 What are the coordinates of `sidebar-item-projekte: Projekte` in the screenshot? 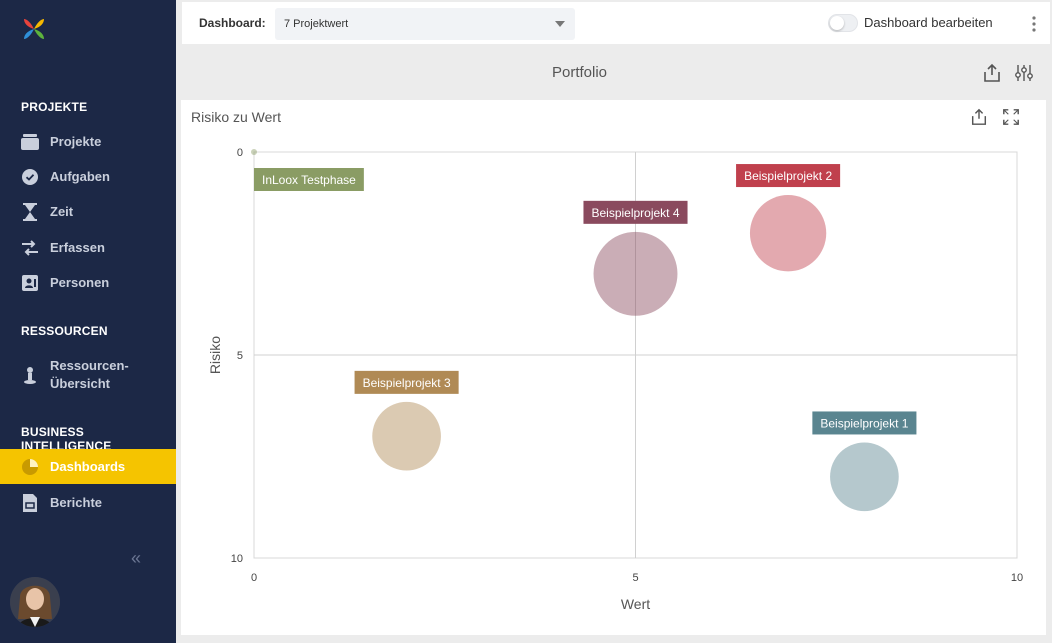 It's located at (88, 141).